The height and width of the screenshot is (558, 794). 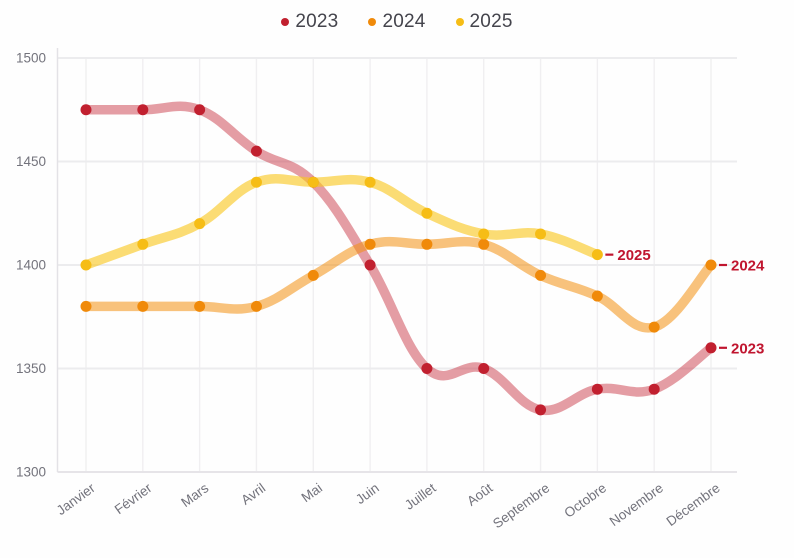 I want to click on x-axis-tick-label: Novembre, so click(x=636, y=504).